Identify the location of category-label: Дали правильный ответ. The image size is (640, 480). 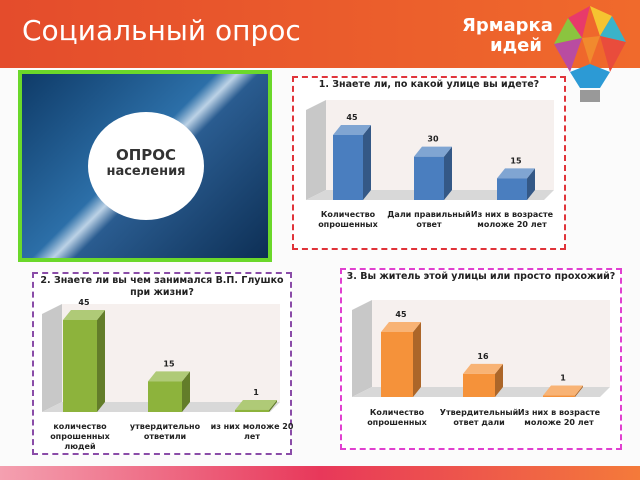
(429, 219).